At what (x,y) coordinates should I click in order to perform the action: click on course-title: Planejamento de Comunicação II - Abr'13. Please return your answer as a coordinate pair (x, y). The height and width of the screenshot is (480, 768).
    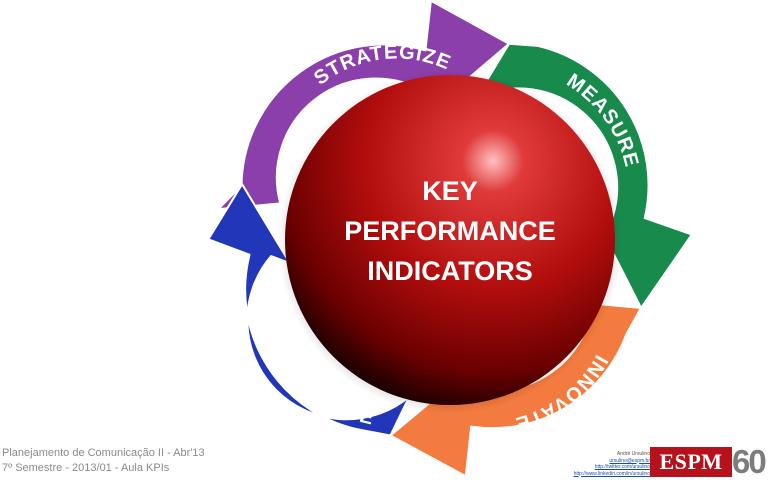
    Looking at the image, I should click on (103, 453).